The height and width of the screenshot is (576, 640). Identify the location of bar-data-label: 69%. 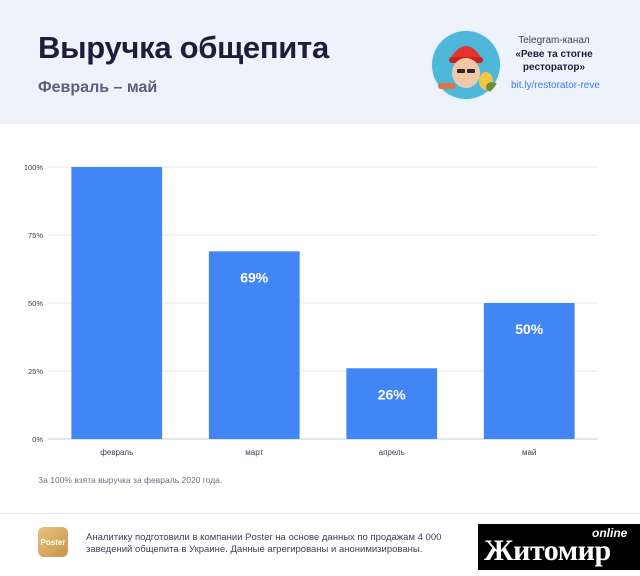
(254, 277).